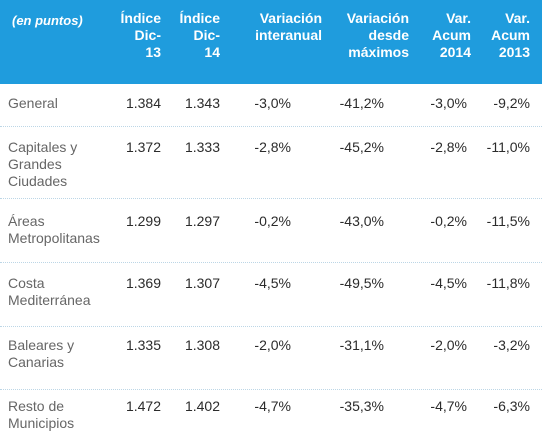 This screenshot has height=443, width=542. What do you see at coordinates (511, 406) in the screenshot?
I see `cell-cumulative-2013: -6,3%` at bounding box center [511, 406].